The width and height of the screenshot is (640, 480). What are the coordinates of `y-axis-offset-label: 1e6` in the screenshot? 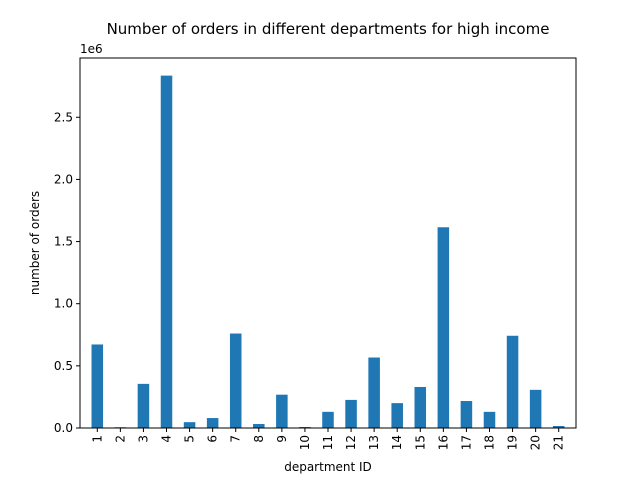 It's located at (91, 49).